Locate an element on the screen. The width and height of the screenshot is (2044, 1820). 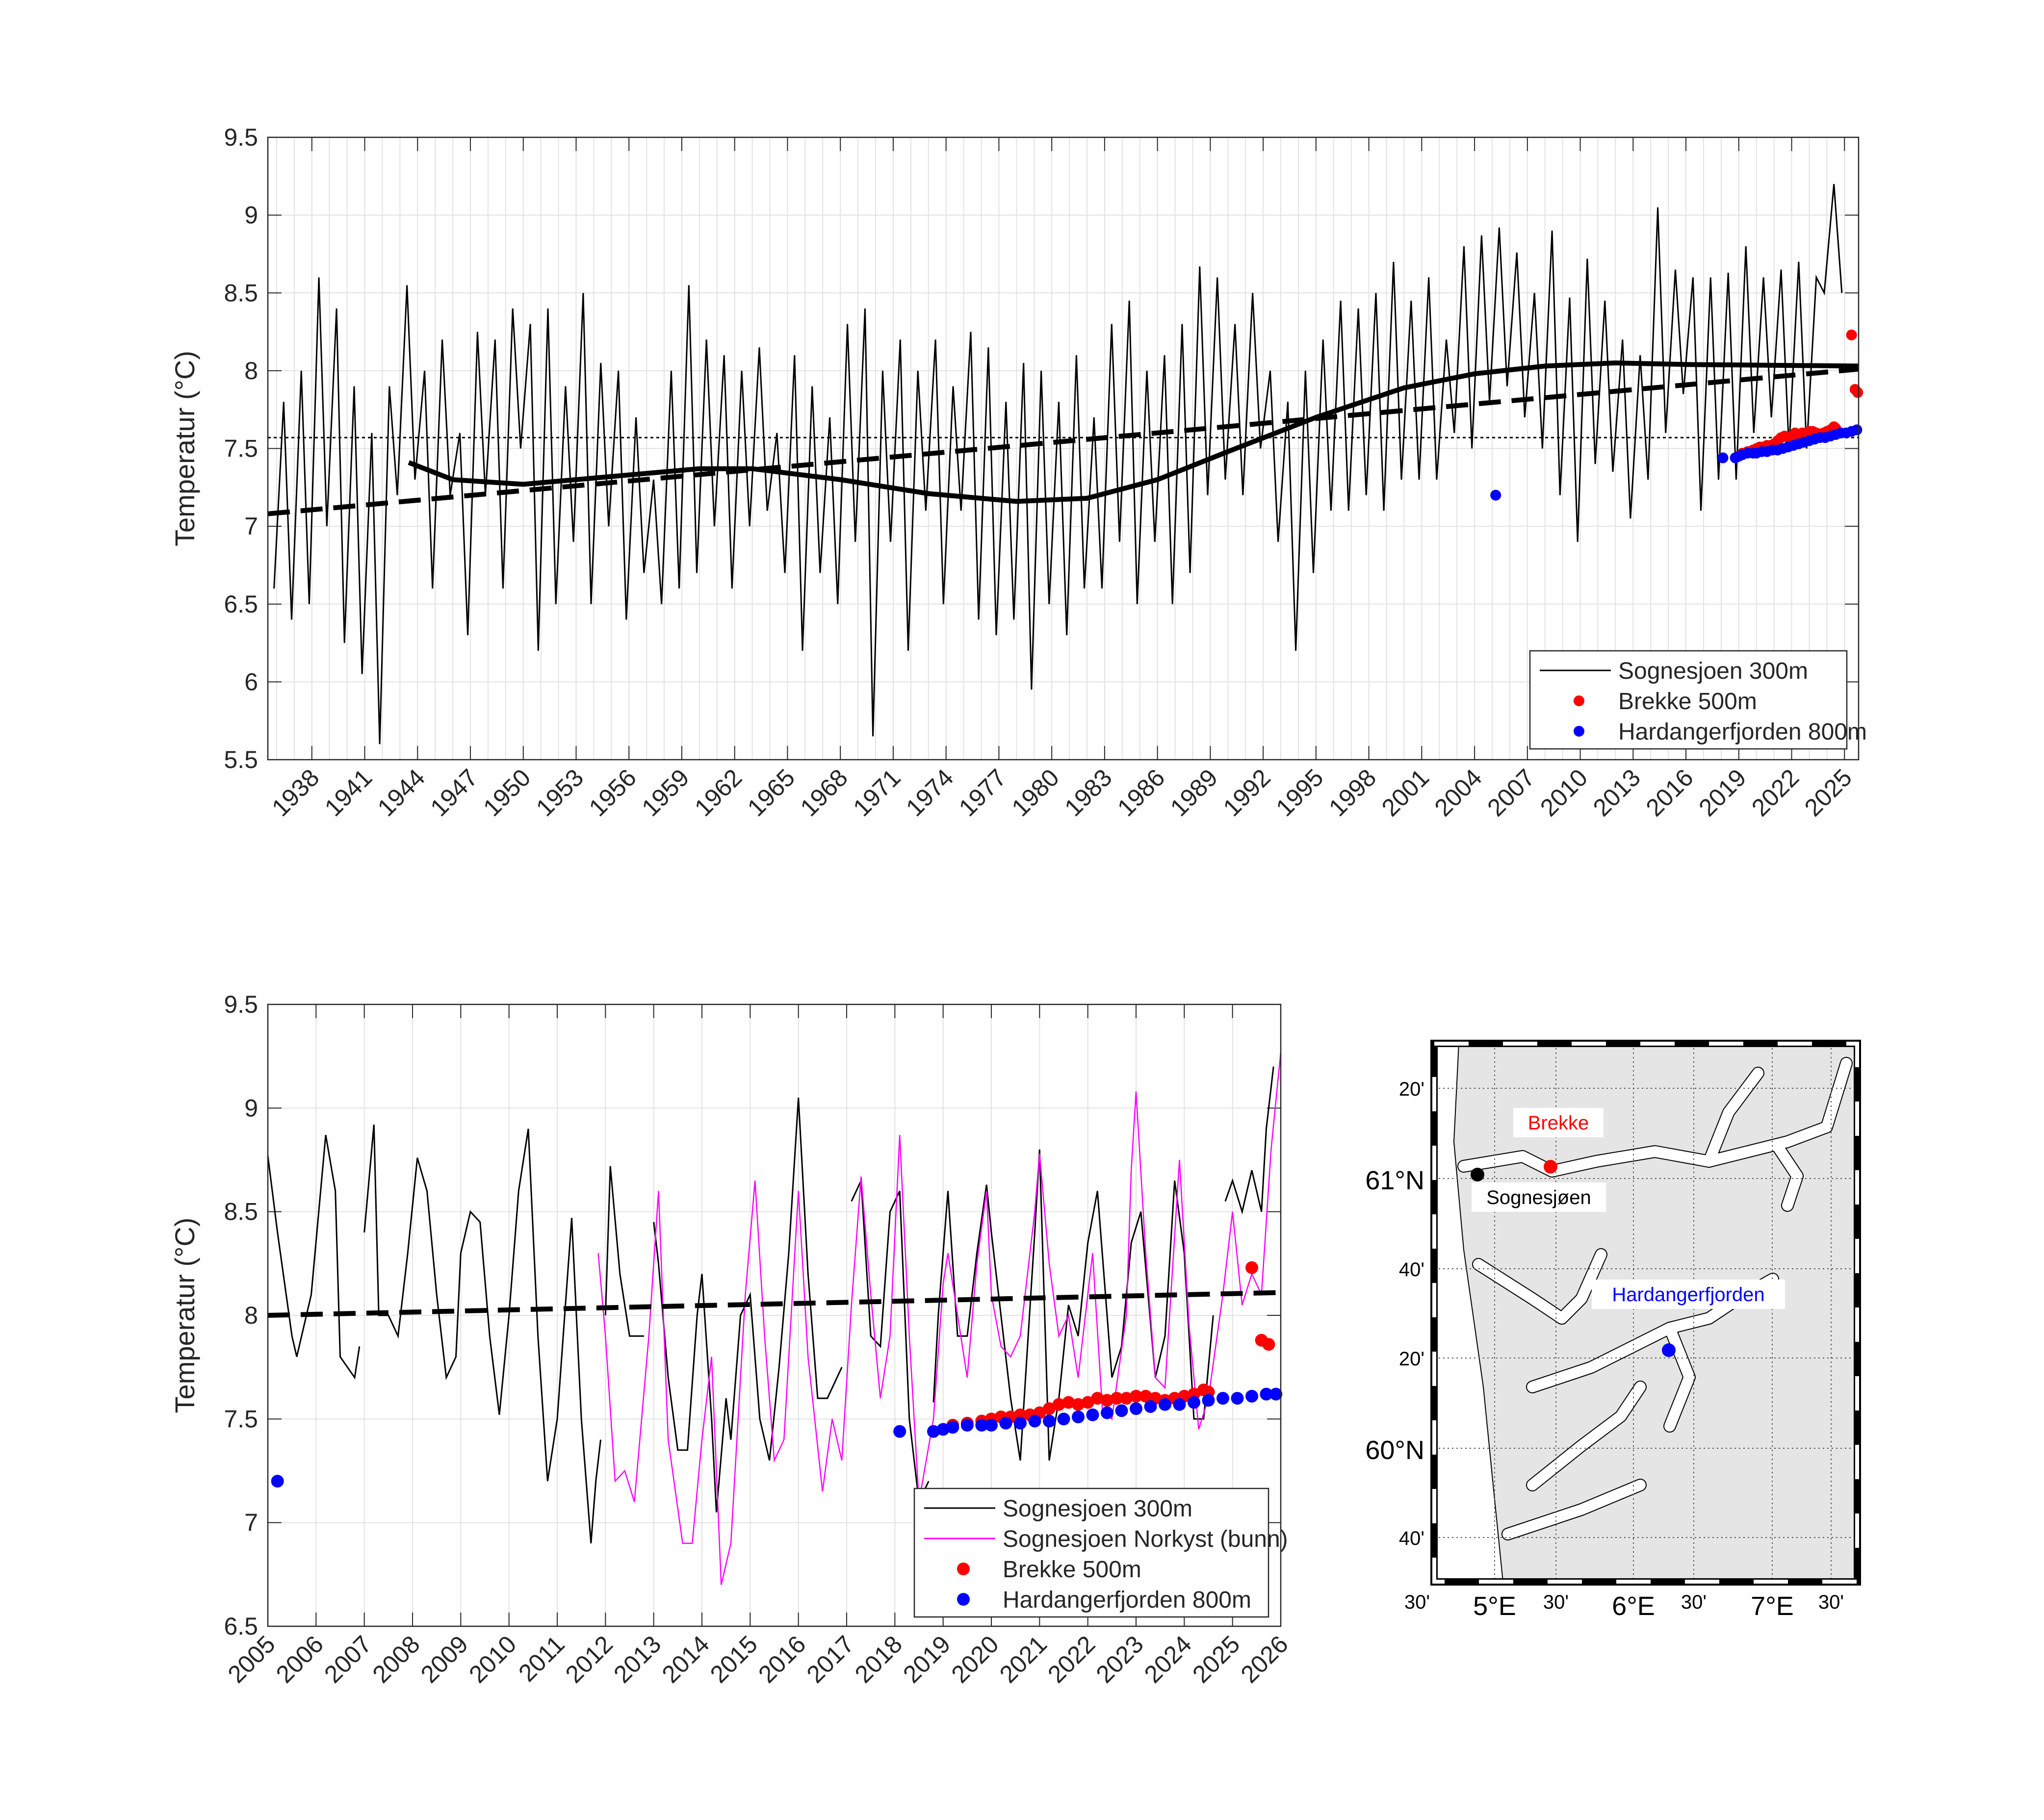
x-tick-label: 1980 is located at coordinates (1035, 792).